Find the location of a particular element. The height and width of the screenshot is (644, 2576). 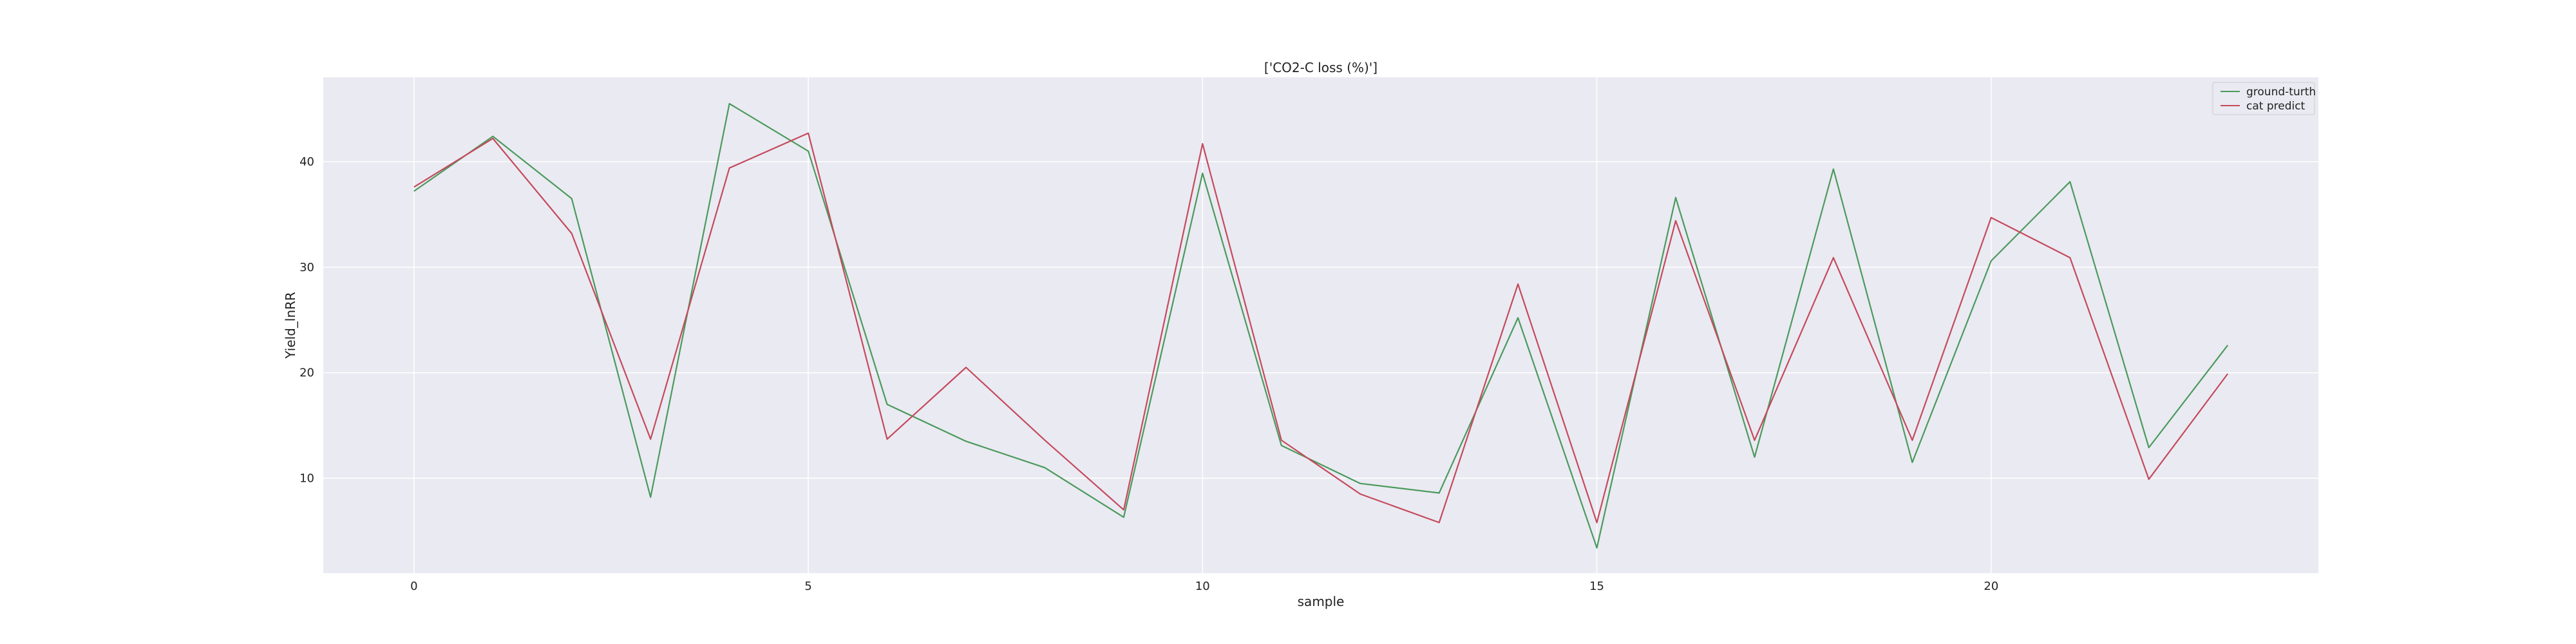

y-axis-label: Yield_lnRR is located at coordinates (290, 326).